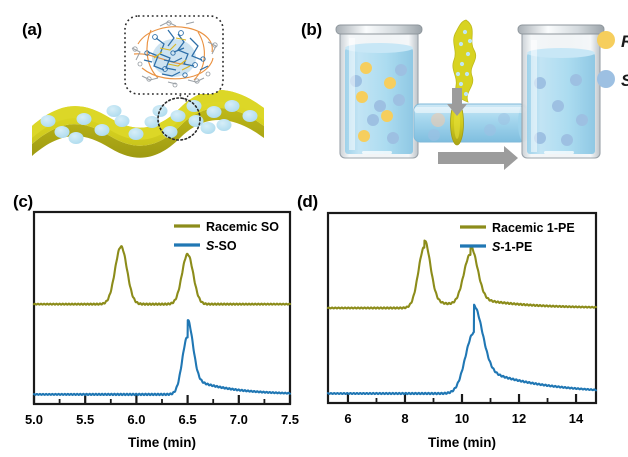  What do you see at coordinates (576, 418) in the screenshot?
I see `x-tick-label: 14` at bounding box center [576, 418].